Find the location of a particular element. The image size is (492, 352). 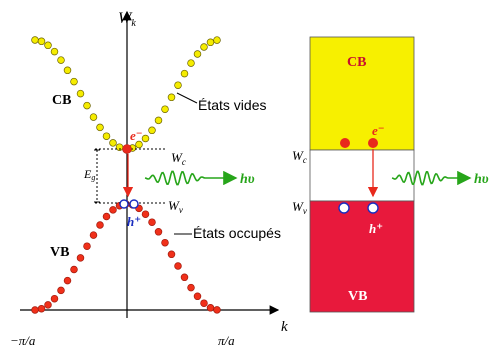

occupied-states-label: États occupés is located at coordinates (237, 233).